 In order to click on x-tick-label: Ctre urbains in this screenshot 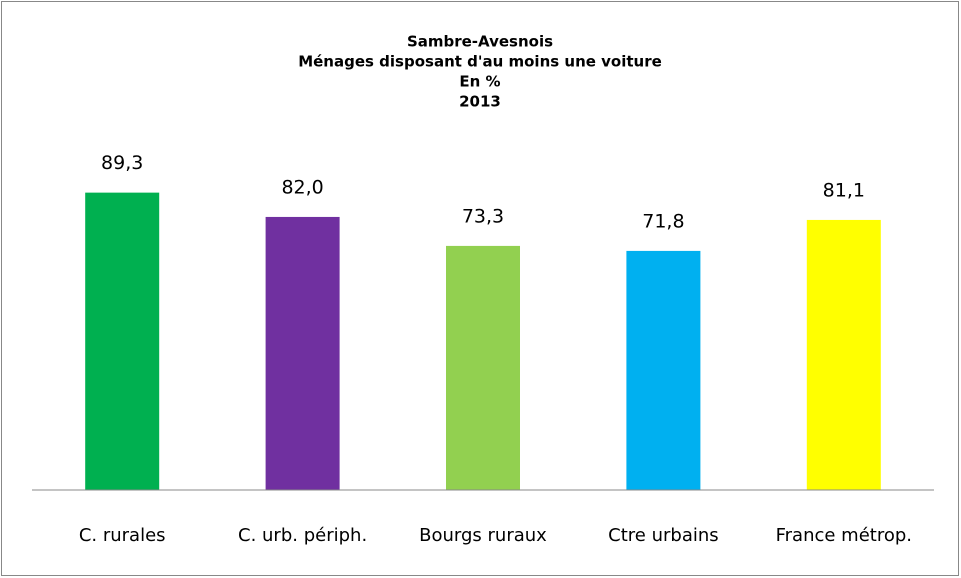, I will do `click(663, 535)`.